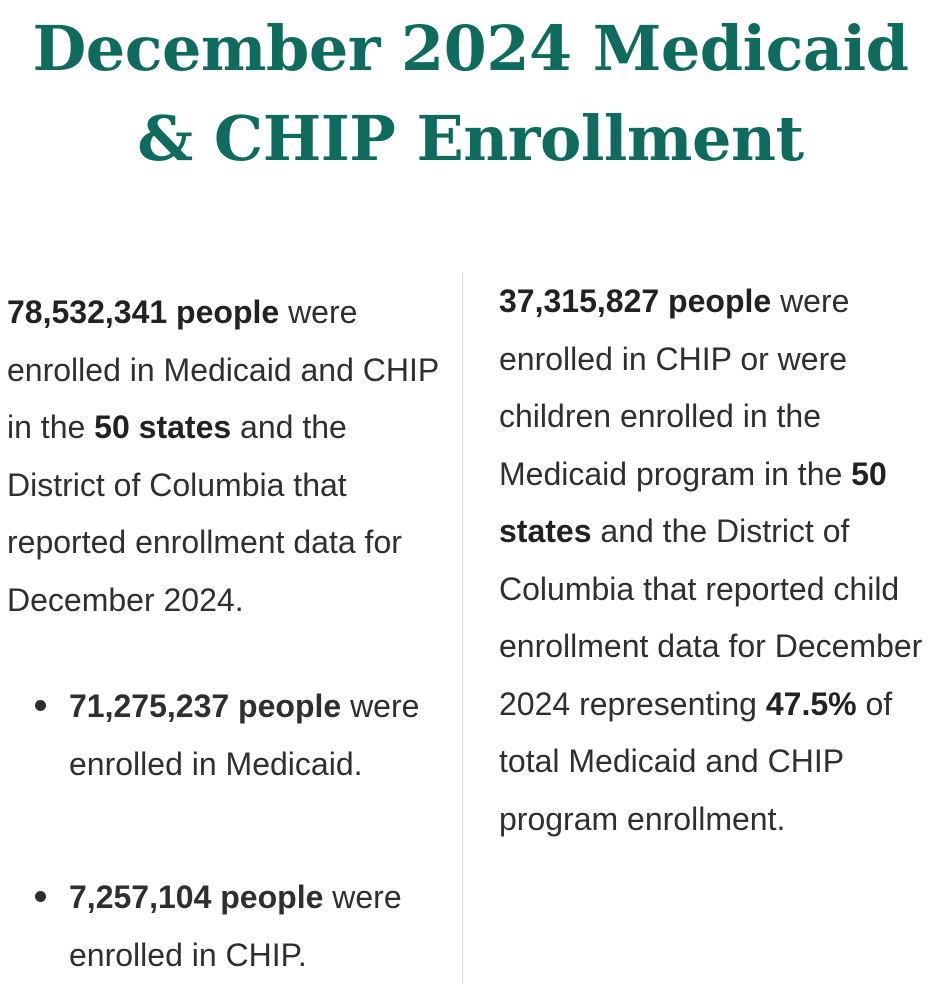 The height and width of the screenshot is (984, 941). What do you see at coordinates (205, 706) in the screenshot?
I see `medicaid-enrollment-count: 71,275,237 people` at bounding box center [205, 706].